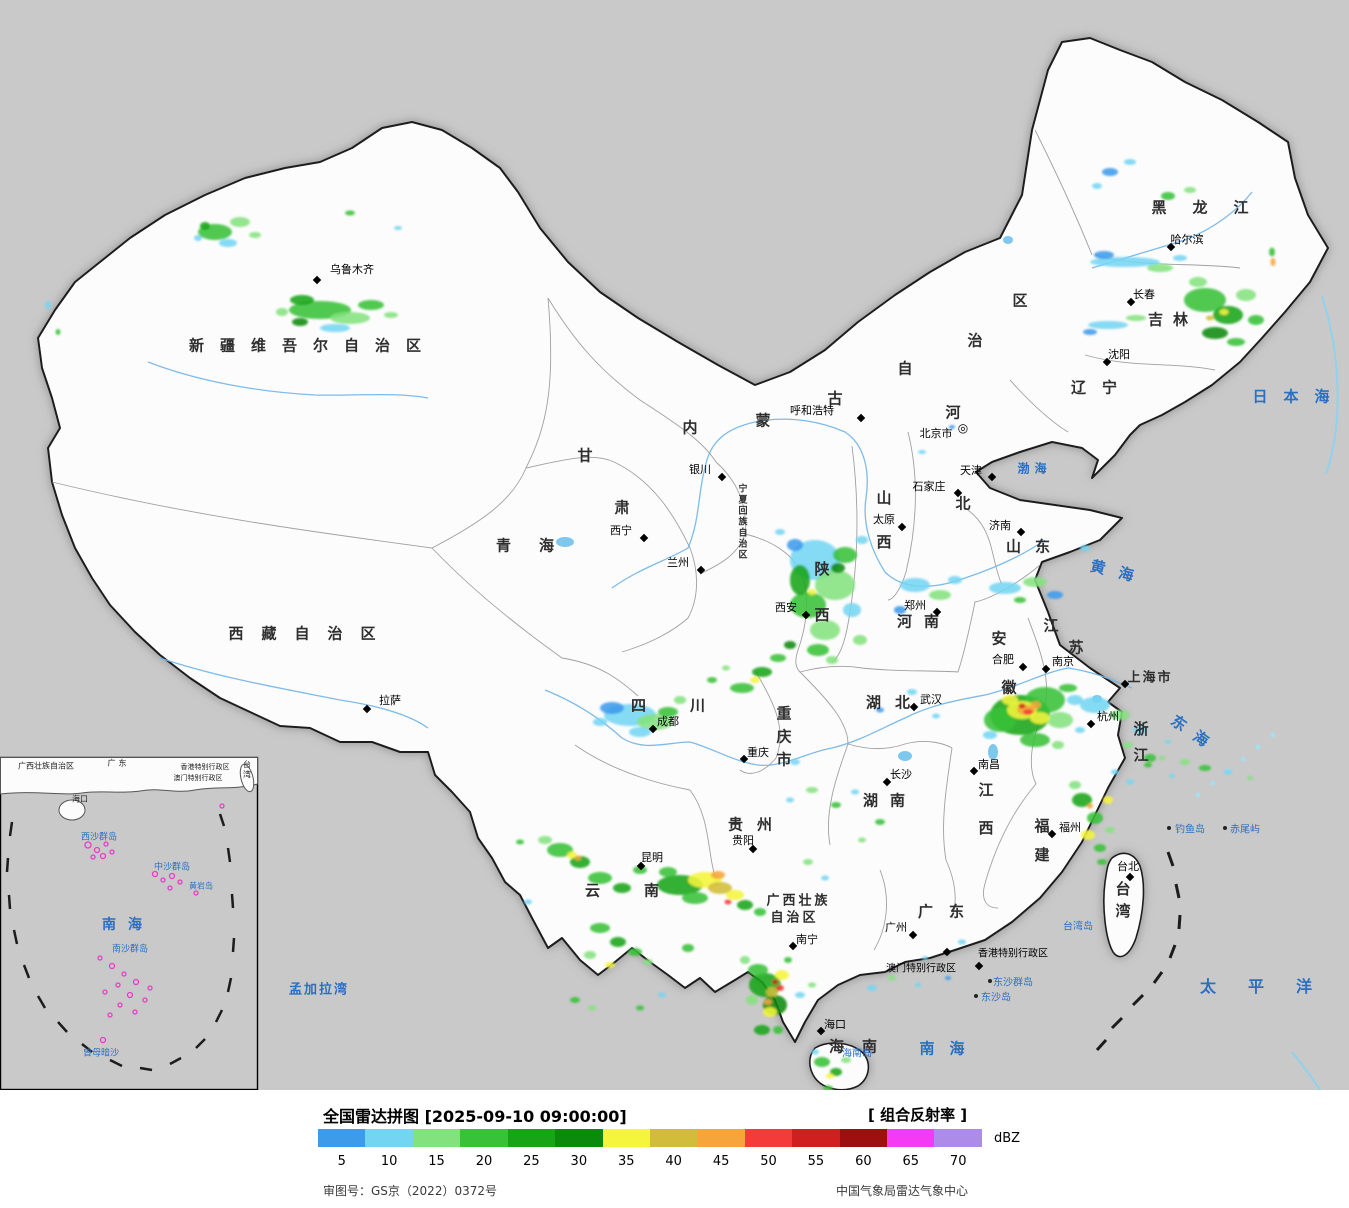 Image resolution: width=1349 pixels, height=1208 pixels. I want to click on legend-value: 60, so click(863, 1161).